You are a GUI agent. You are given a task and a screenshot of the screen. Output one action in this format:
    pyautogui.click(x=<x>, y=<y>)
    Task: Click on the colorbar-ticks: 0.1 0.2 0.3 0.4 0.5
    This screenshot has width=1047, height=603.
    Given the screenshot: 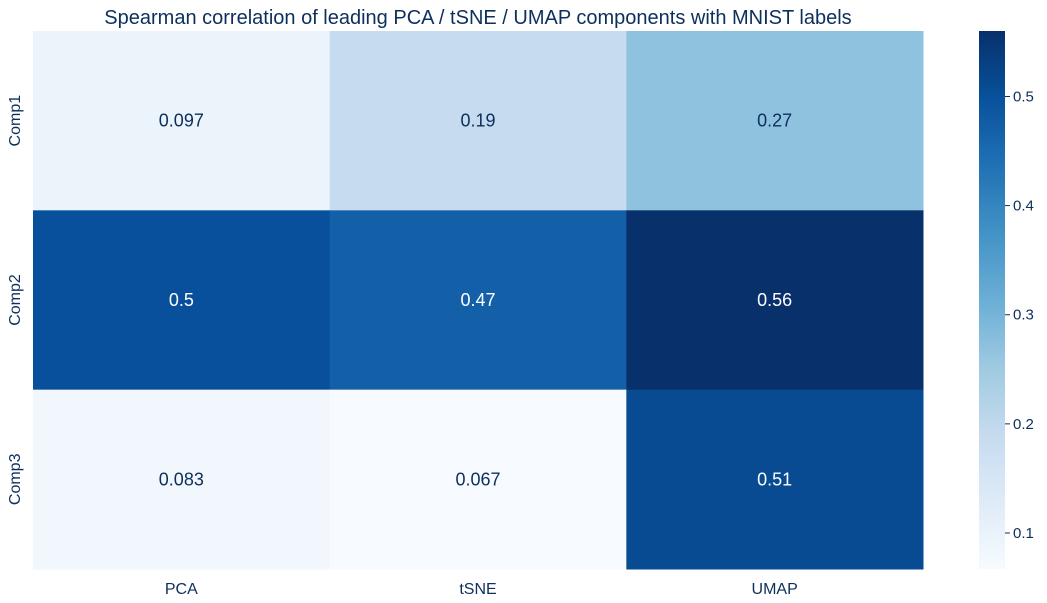 What is the action you would take?
    pyautogui.click(x=1019, y=315)
    